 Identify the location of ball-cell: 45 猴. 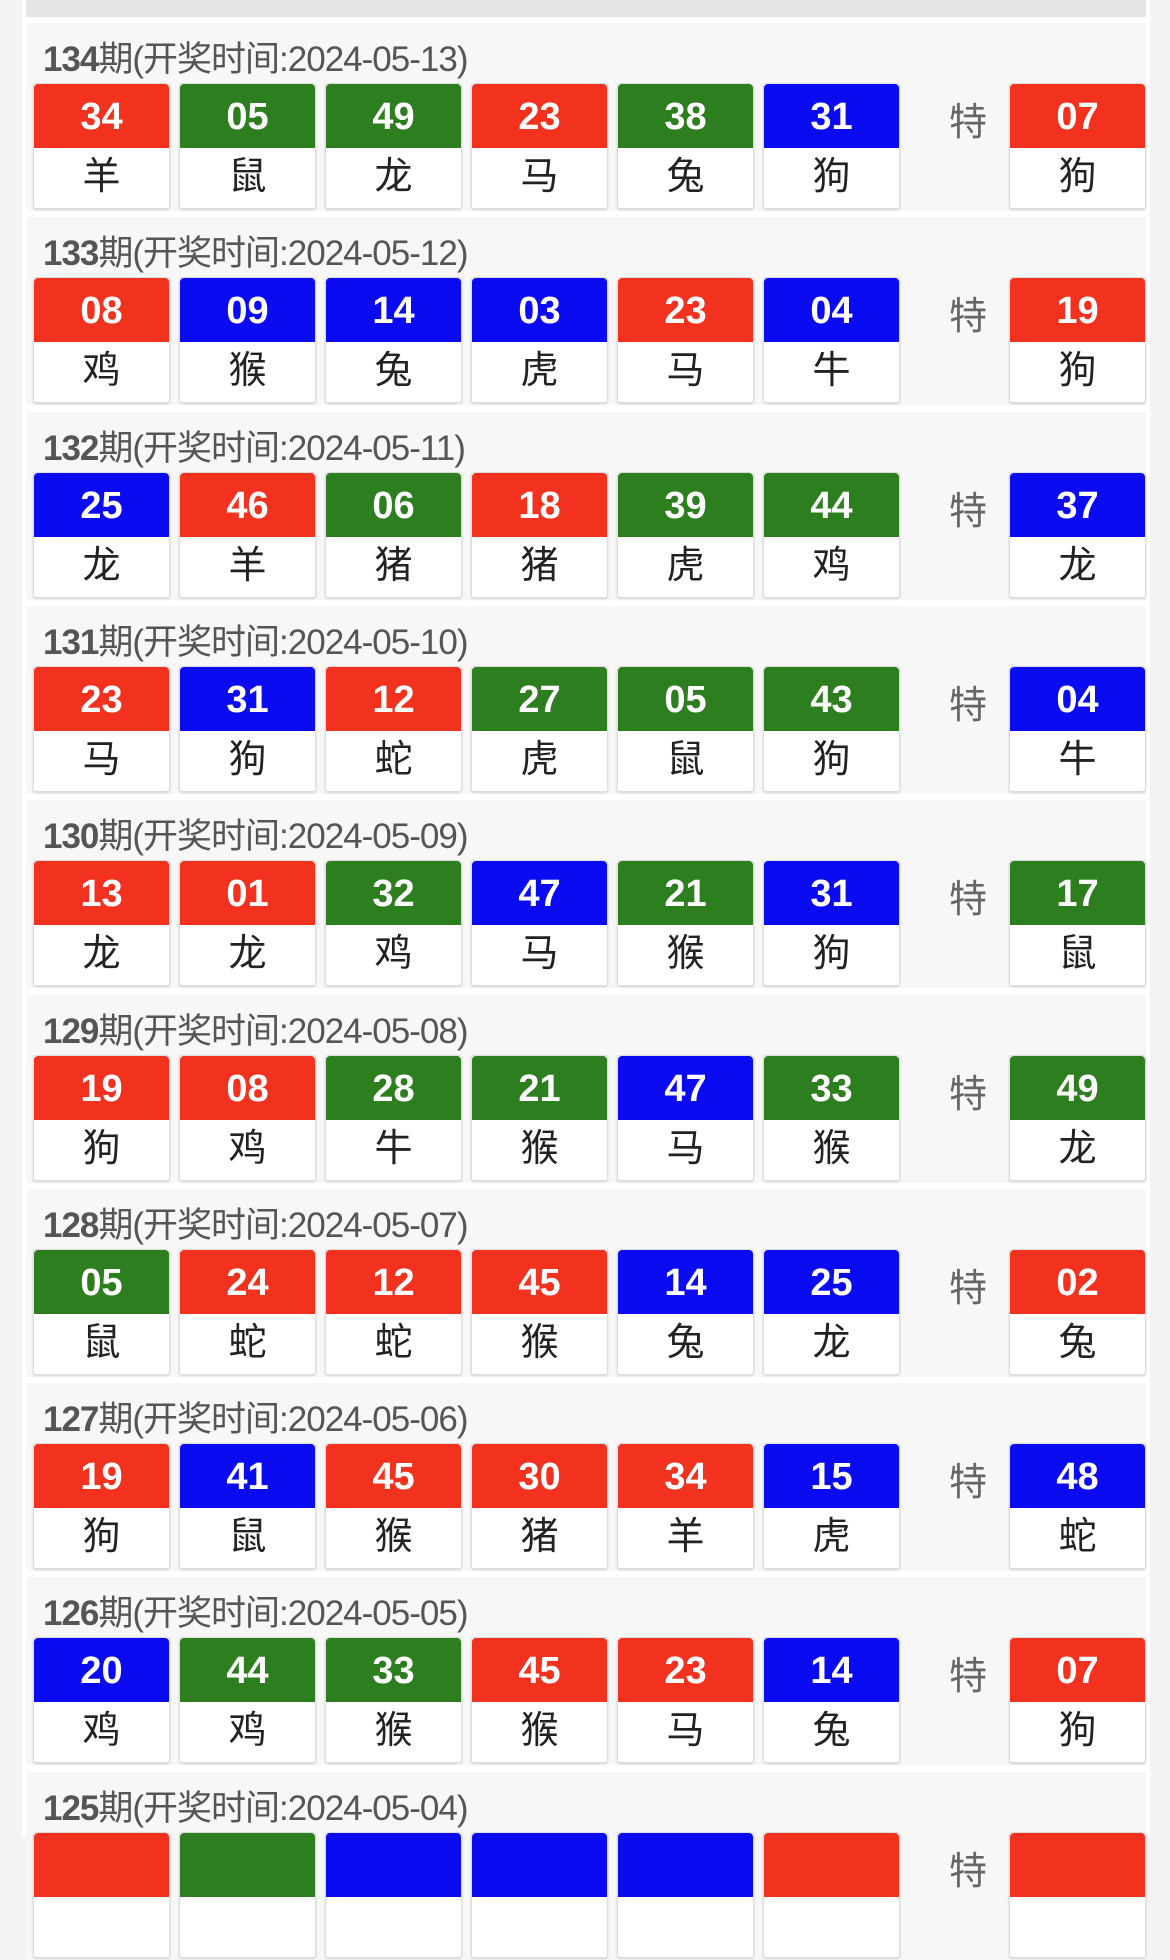
(539, 1700).